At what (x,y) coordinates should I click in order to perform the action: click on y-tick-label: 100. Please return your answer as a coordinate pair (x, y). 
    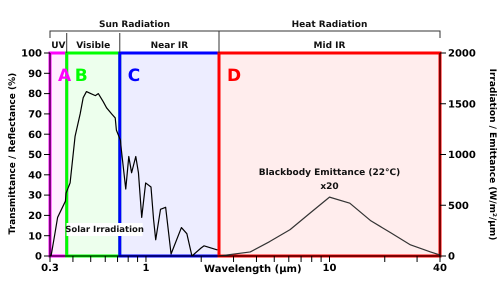
    Looking at the image, I should click on (31, 54).